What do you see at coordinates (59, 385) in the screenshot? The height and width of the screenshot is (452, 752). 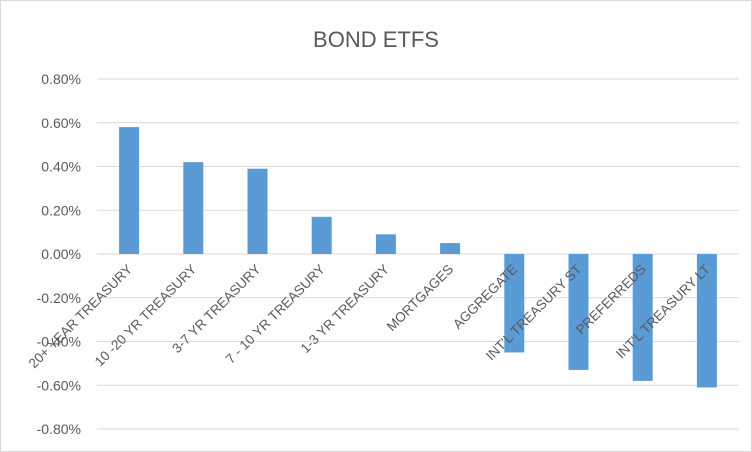 I see `y-tick-label: -0.60%` at bounding box center [59, 385].